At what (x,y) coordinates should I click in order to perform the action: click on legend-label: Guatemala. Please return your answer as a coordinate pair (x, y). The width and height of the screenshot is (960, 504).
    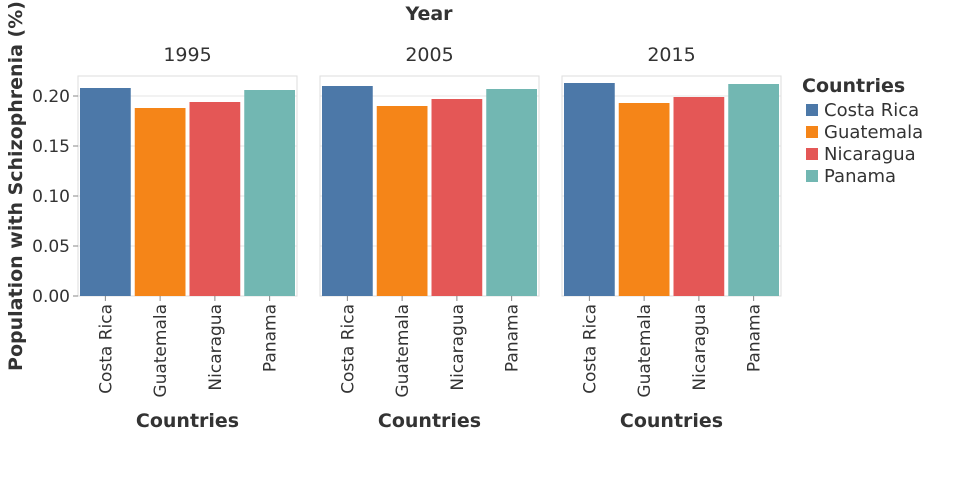
    Looking at the image, I should click on (873, 132).